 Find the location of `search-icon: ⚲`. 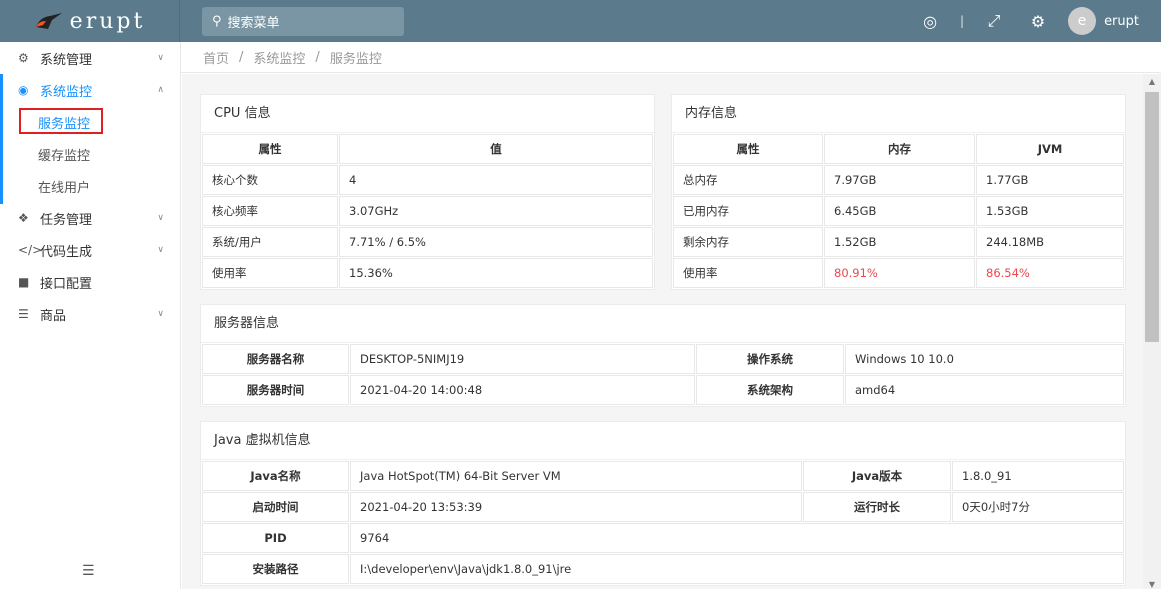

search-icon: ⚲ is located at coordinates (217, 21).